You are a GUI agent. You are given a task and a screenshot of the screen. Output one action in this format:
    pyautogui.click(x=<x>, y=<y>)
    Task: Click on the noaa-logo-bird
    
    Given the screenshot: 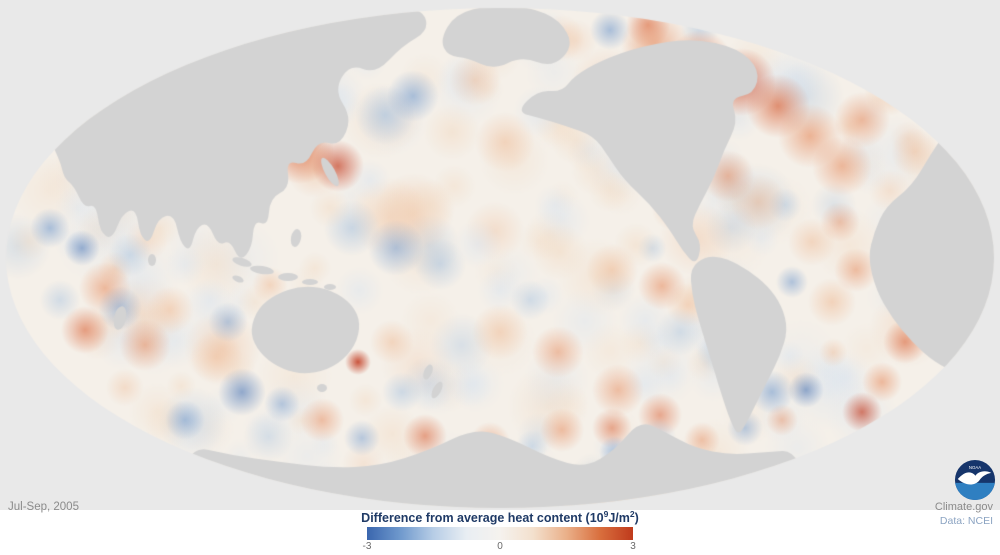 What is the action you would take?
    pyautogui.click(x=974, y=478)
    